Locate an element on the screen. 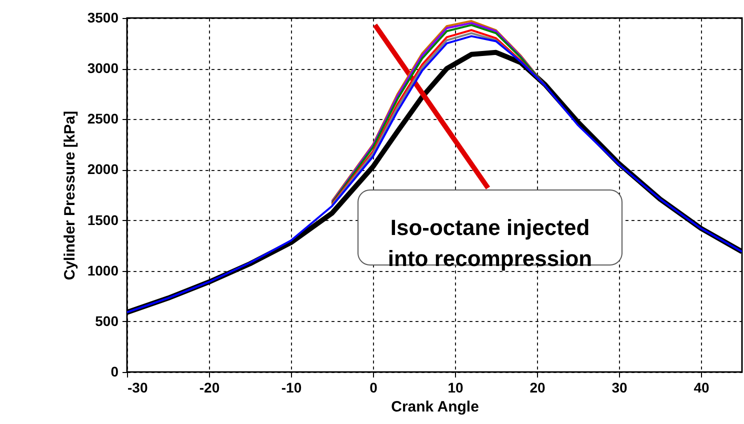 This screenshot has height=424, width=744. y-tick-label: 2500 is located at coordinates (103, 118).